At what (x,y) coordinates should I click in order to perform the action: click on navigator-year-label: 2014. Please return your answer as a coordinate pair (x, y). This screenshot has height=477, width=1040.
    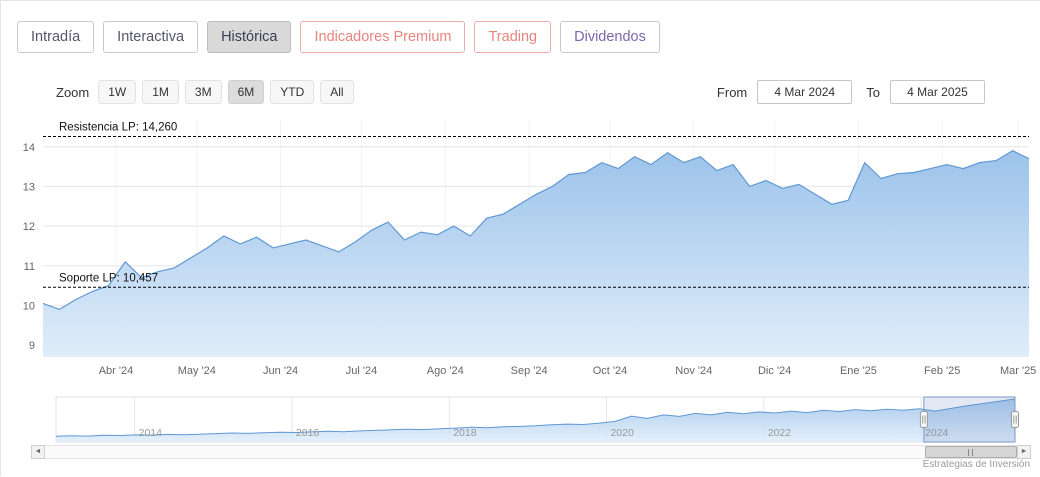
    Looking at the image, I should click on (151, 433).